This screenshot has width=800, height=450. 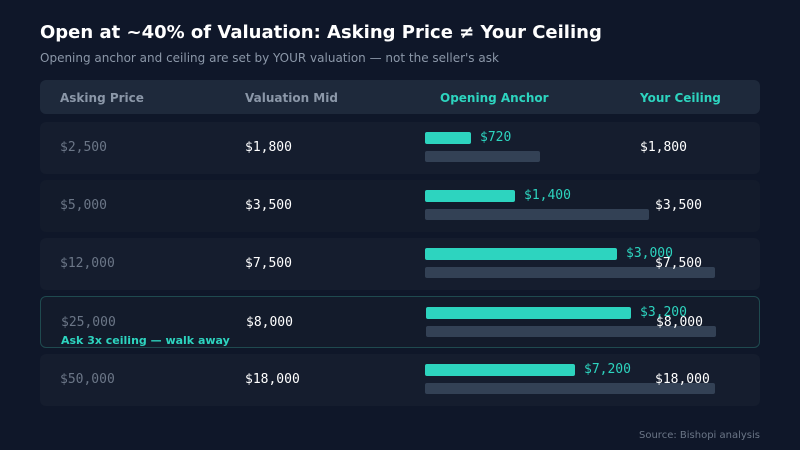 I want to click on header-opening-anchor: Opening Anchor, so click(x=494, y=98).